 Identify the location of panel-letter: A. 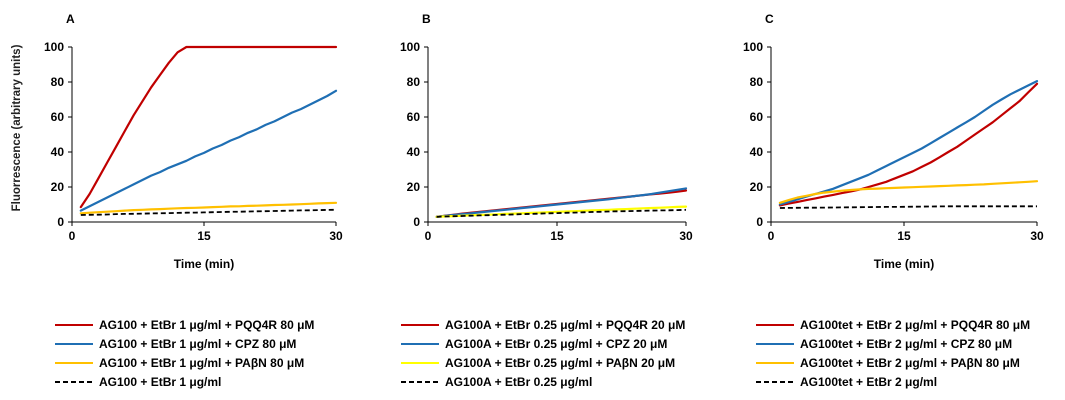
(70, 19).